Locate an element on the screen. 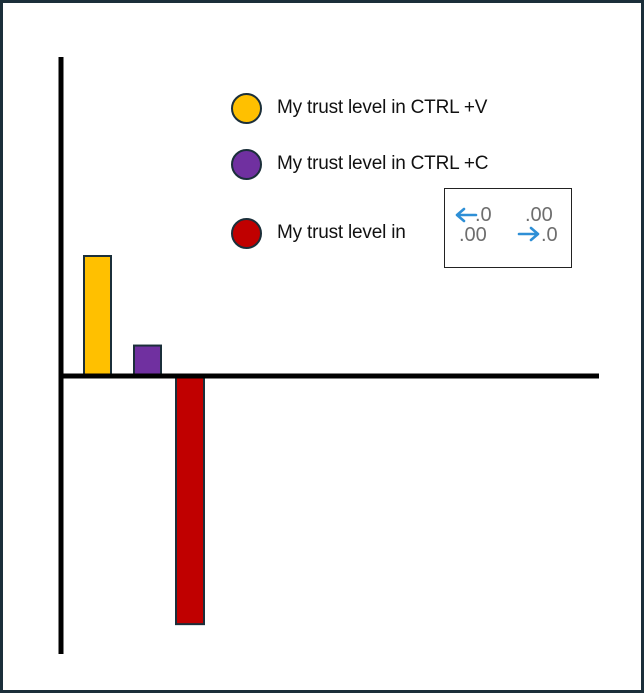  legend-label-decimal: My trust level in is located at coordinates (341, 232).